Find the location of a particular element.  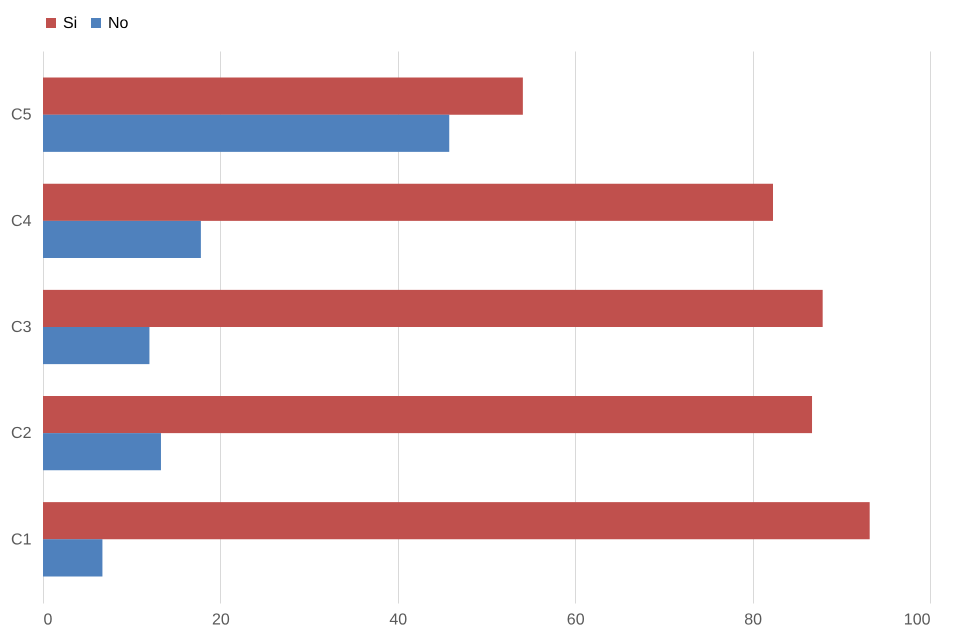

y-tick-label: C2 is located at coordinates (21, 433).